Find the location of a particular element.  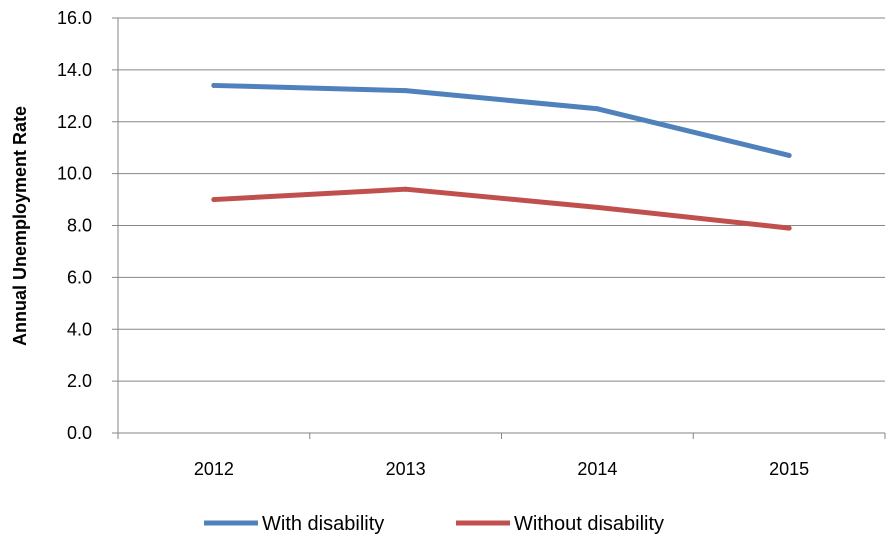

y-tick-label: 2.0 is located at coordinates (79, 381).